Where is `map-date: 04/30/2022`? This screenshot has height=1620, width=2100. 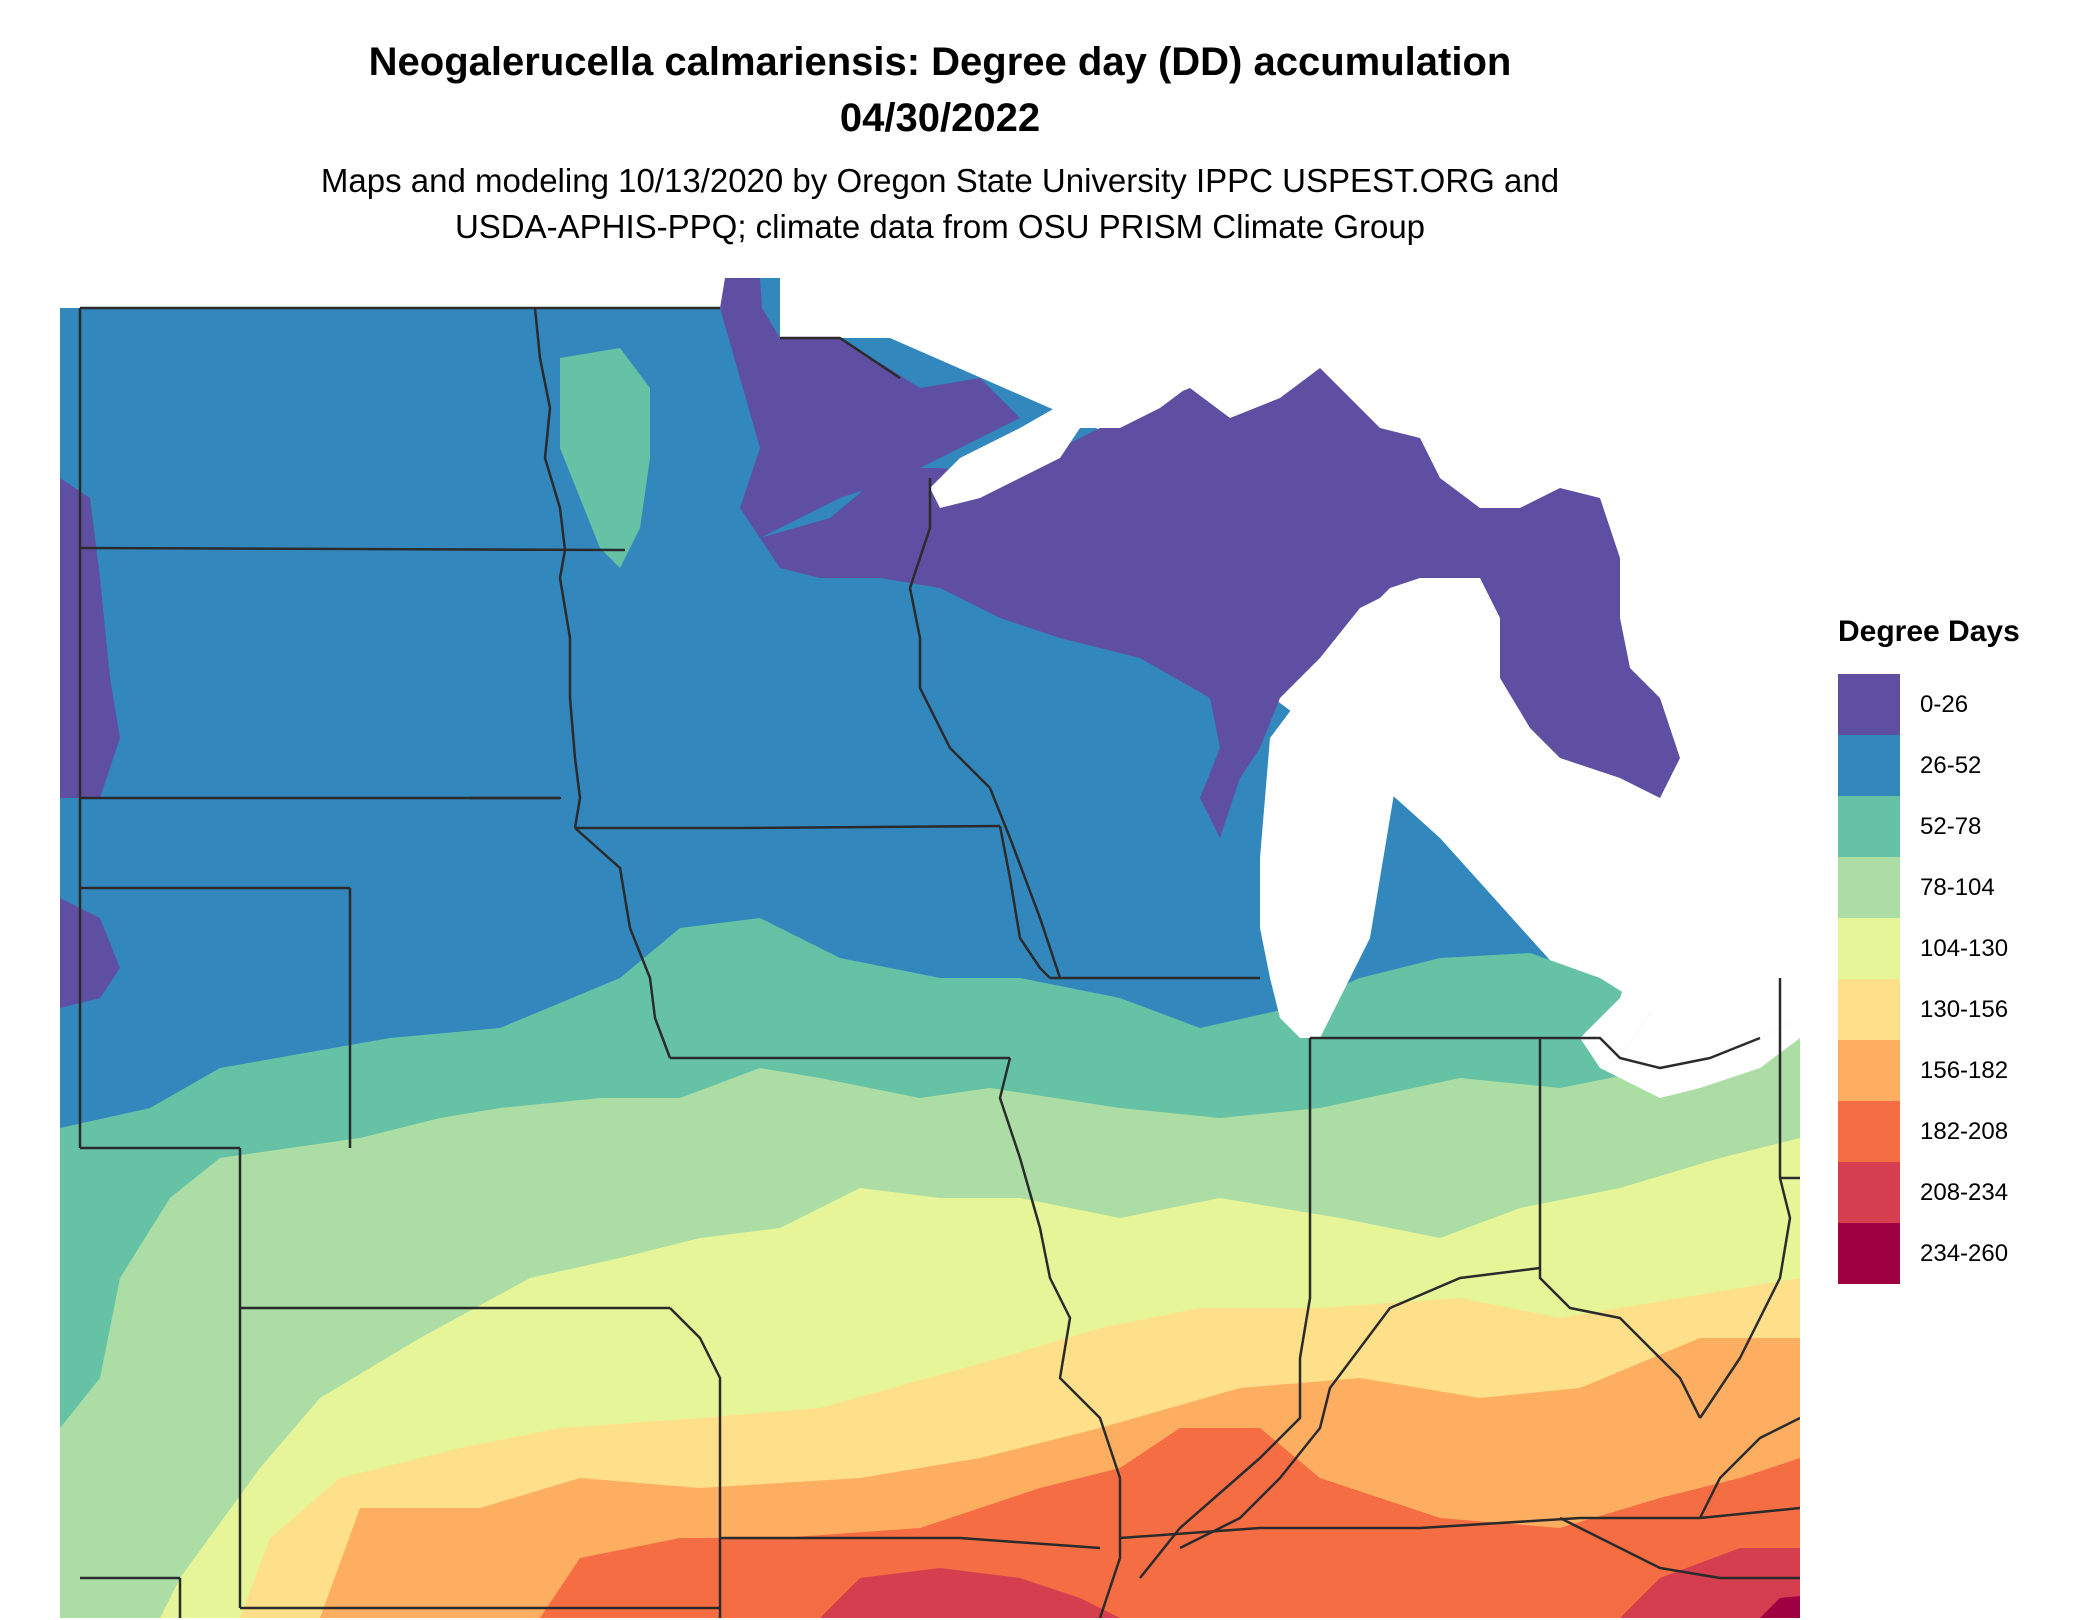 map-date: 04/30/2022 is located at coordinates (940, 118).